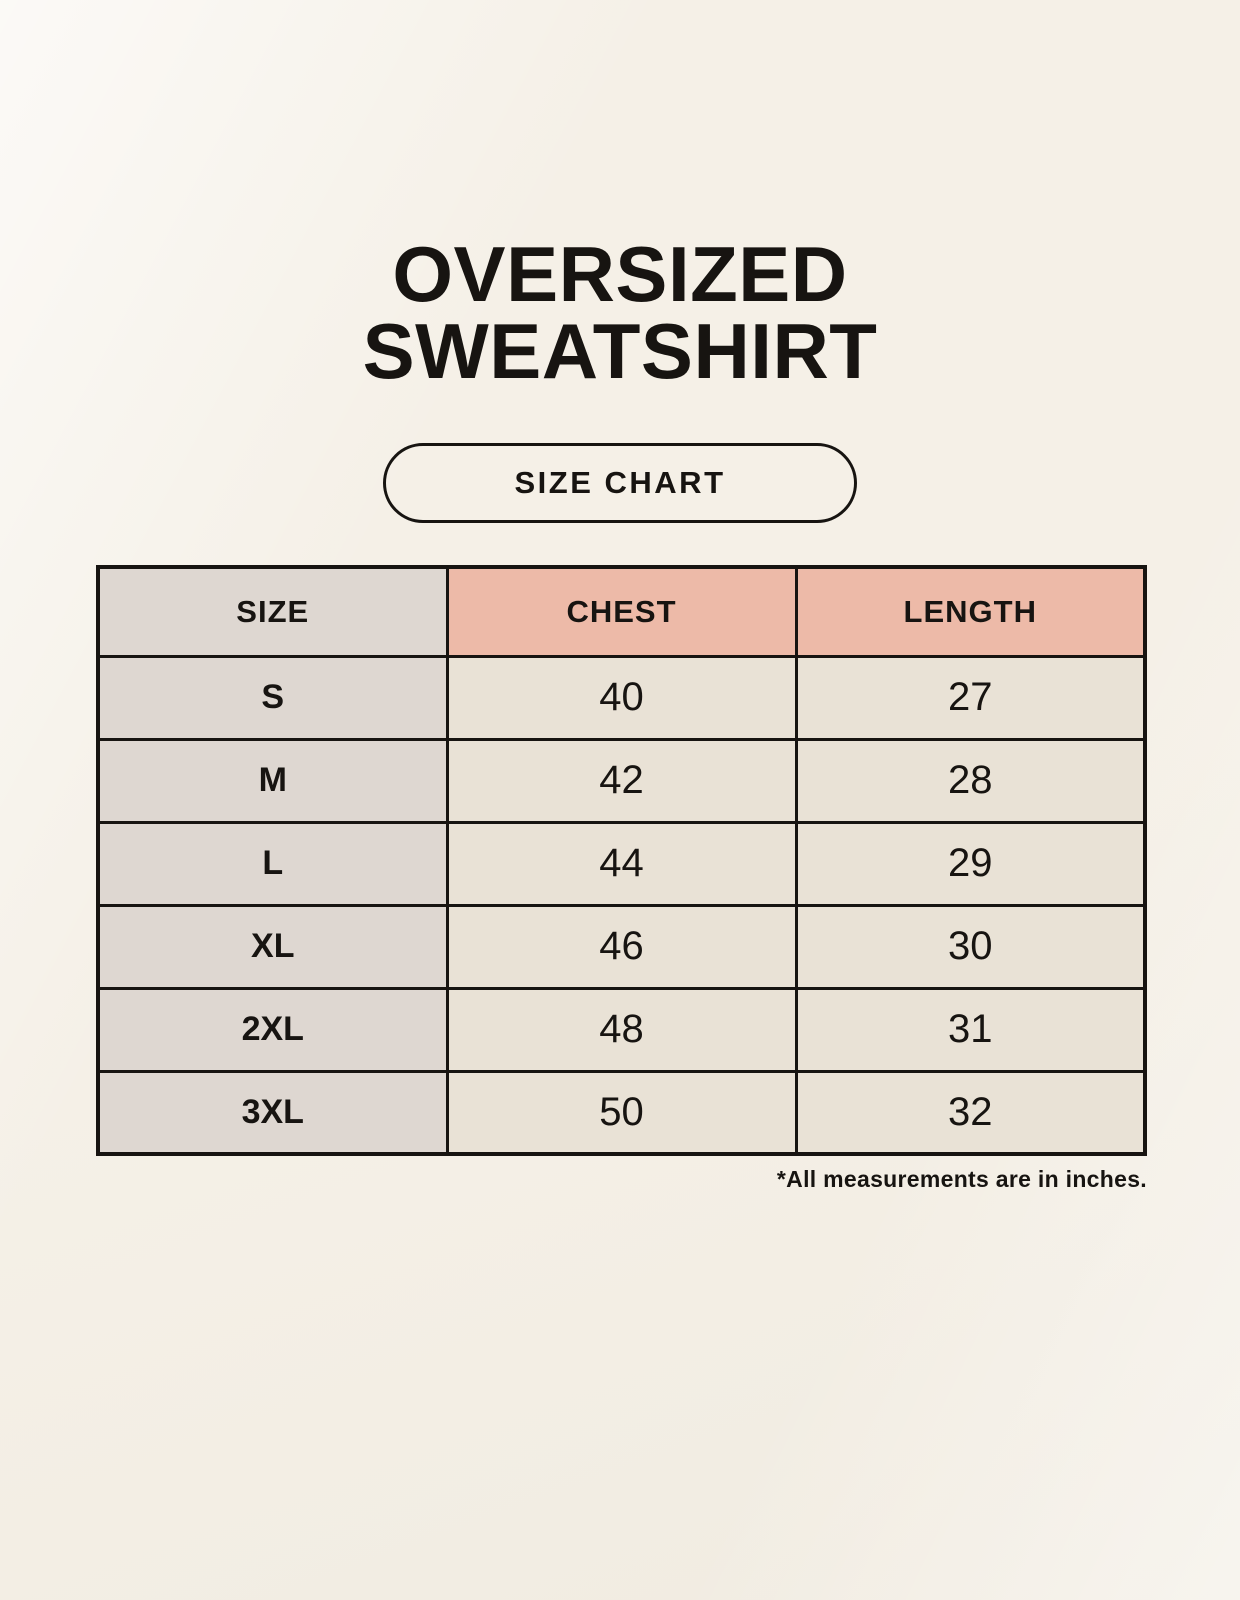 The height and width of the screenshot is (1600, 1240). I want to click on cell-size: 2XL, so click(272, 1029).